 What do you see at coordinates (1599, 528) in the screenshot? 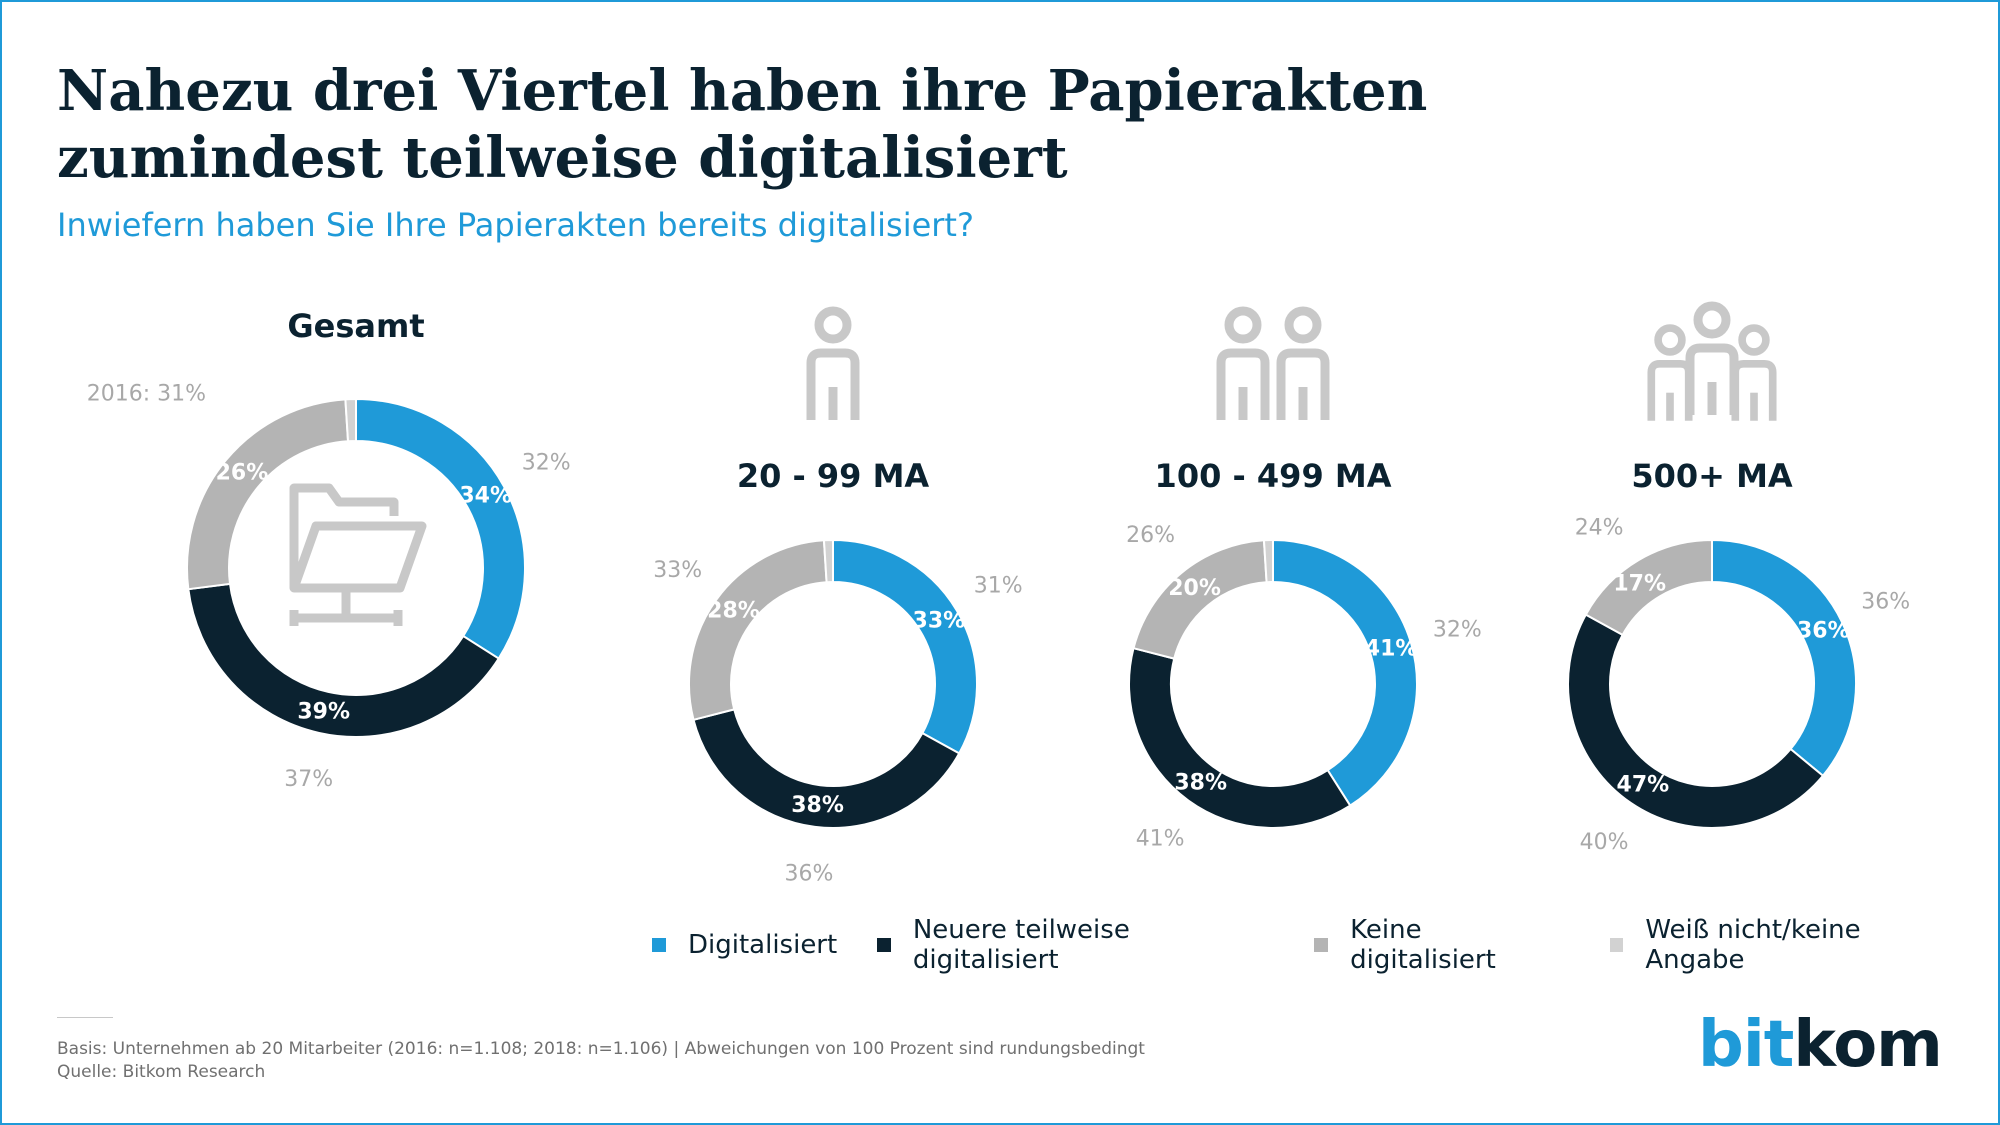
I see `previous-year-label: 24%` at bounding box center [1599, 528].